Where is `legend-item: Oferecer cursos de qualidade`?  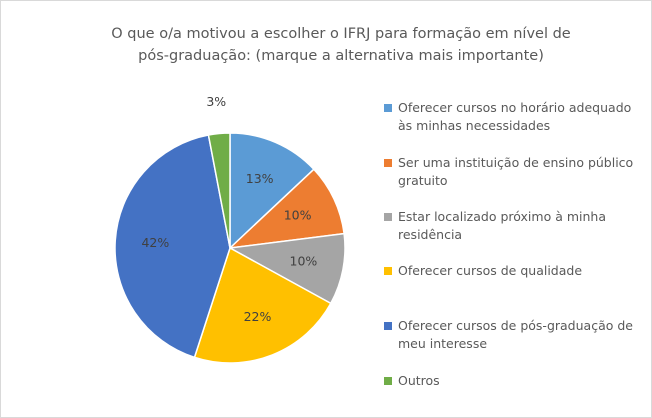
legend-item: Oferecer cursos de qualidade is located at coordinates (516, 271).